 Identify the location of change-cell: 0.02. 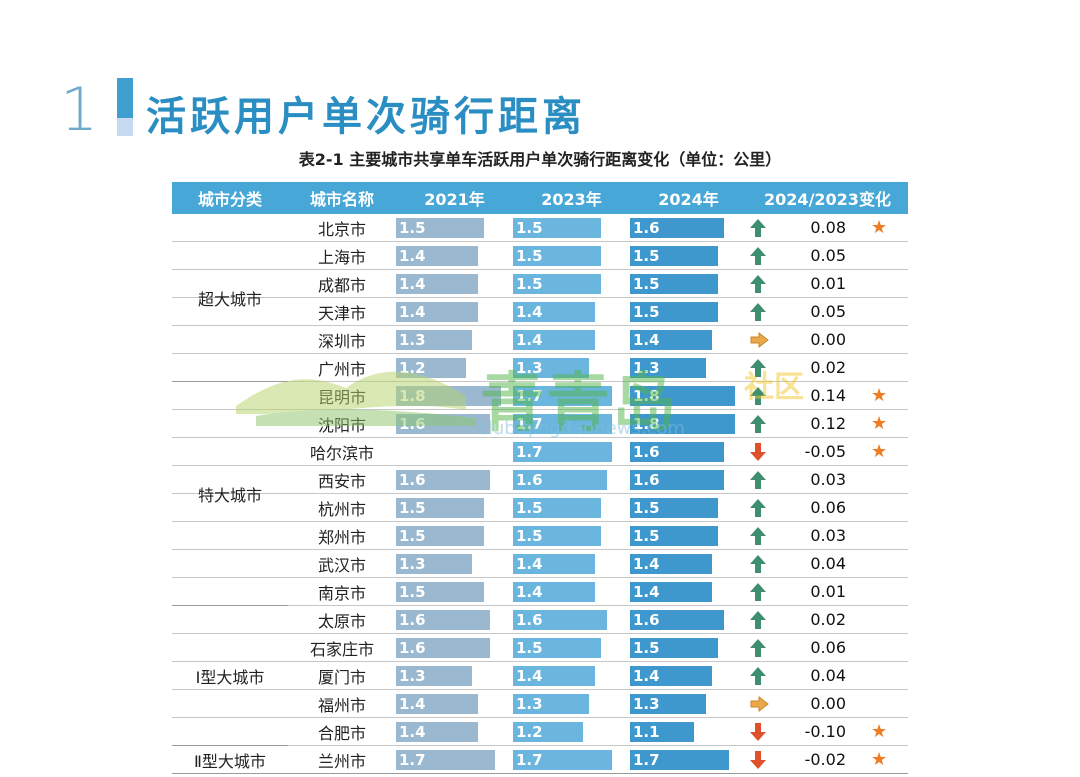
(827, 619).